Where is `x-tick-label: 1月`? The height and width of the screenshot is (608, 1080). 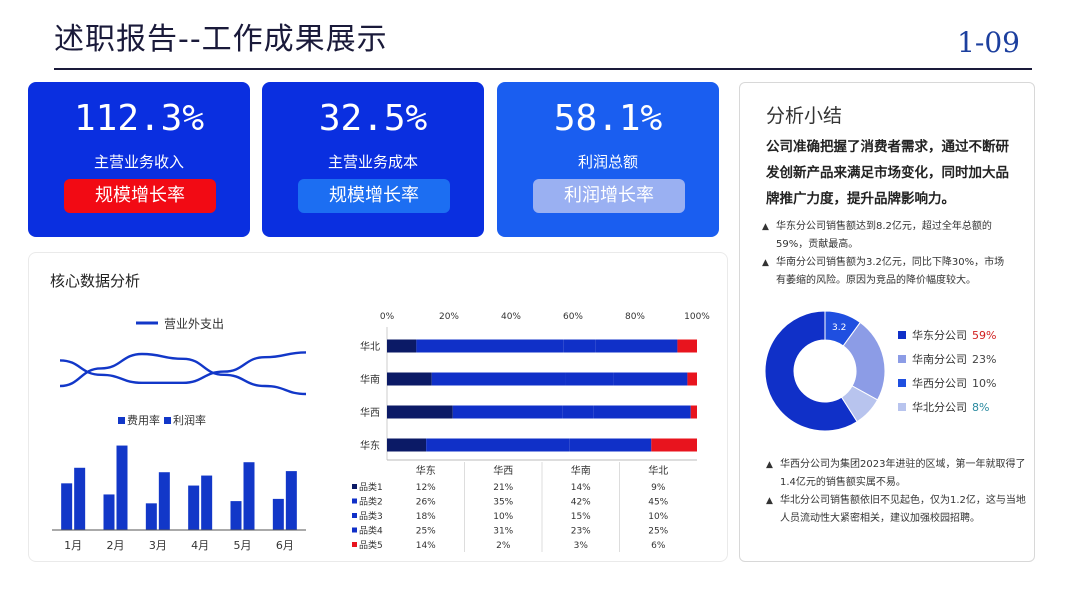
x-tick-label: 1月 is located at coordinates (73, 545).